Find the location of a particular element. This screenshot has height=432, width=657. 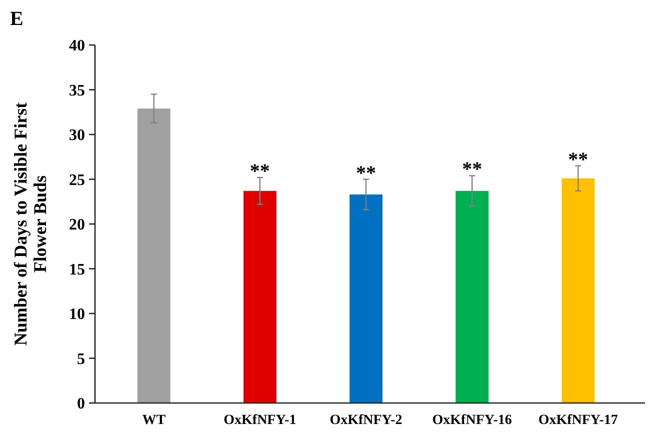

y-tick-label: 40 is located at coordinates (77, 46).